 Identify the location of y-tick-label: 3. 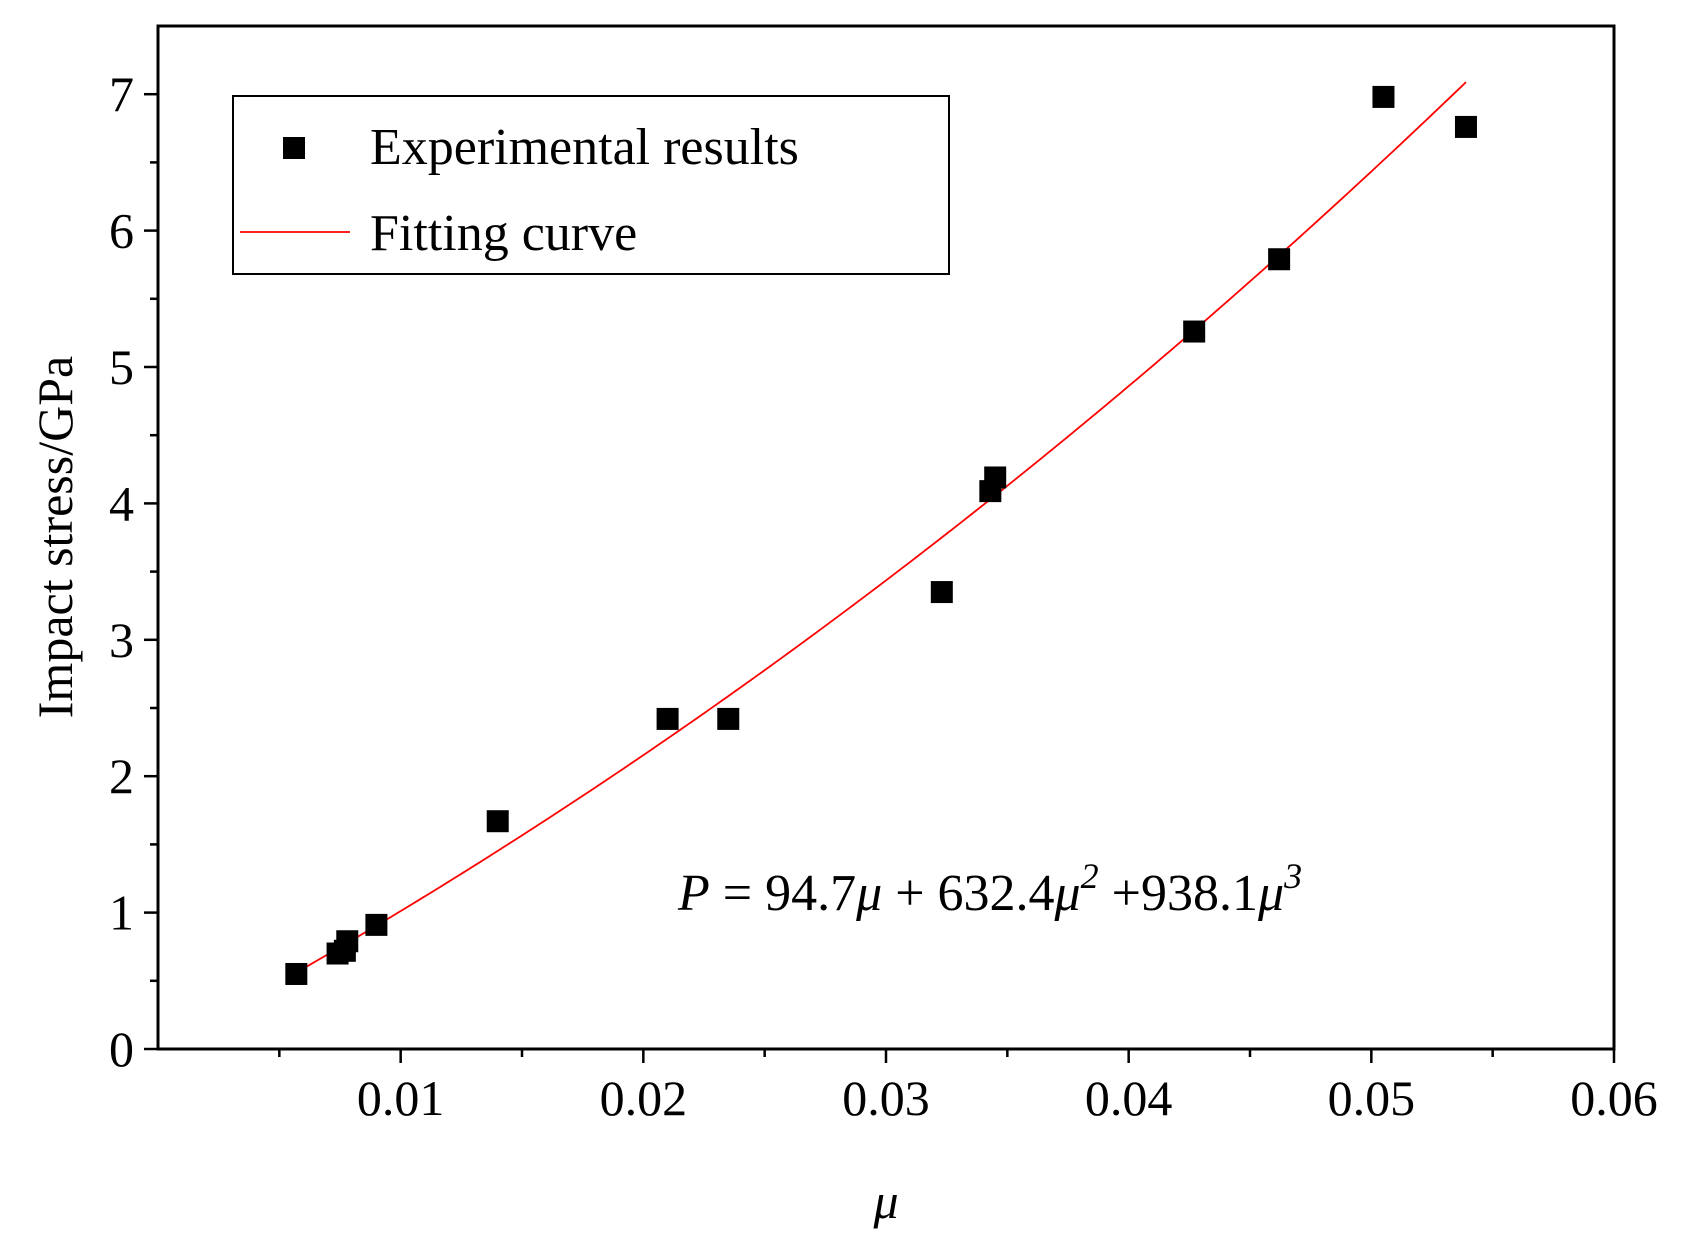
(121, 640).